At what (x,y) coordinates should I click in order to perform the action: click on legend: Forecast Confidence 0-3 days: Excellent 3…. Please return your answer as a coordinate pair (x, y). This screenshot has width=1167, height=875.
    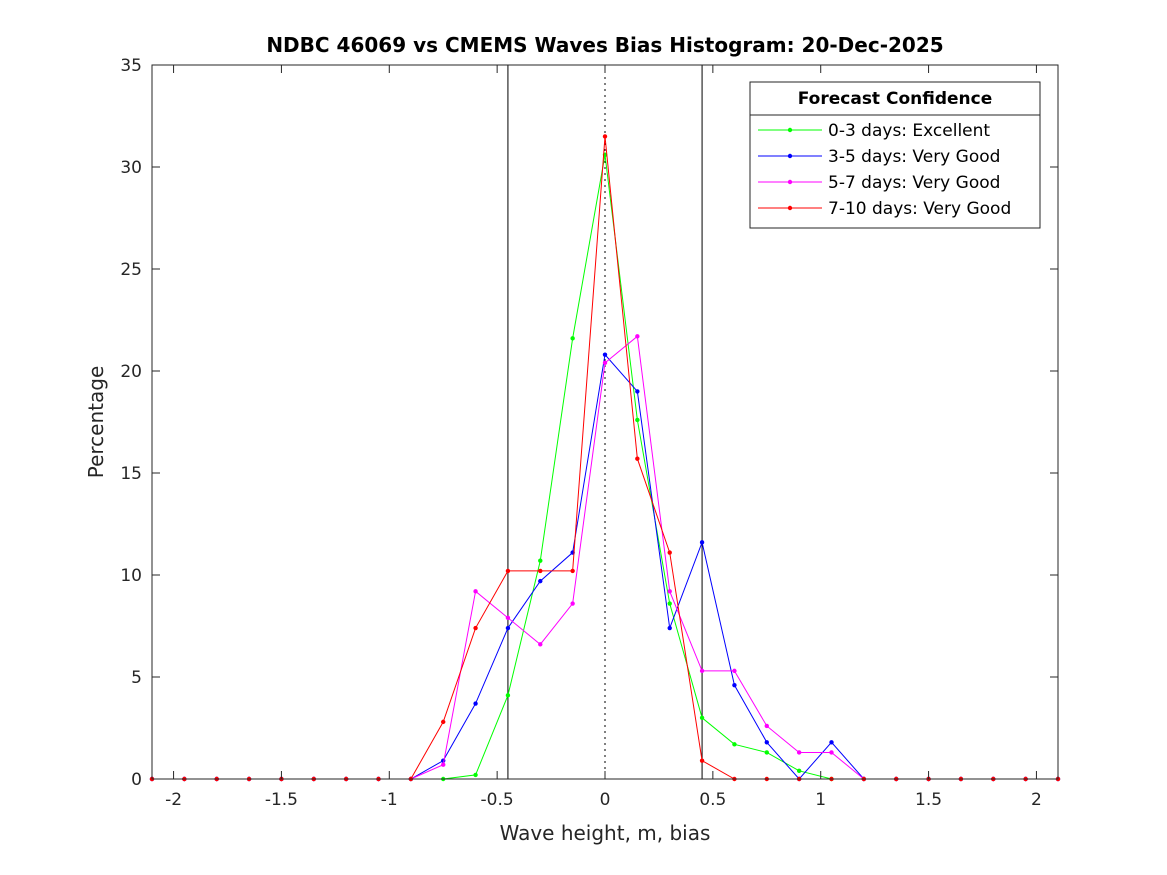
    Looking at the image, I should click on (895, 155).